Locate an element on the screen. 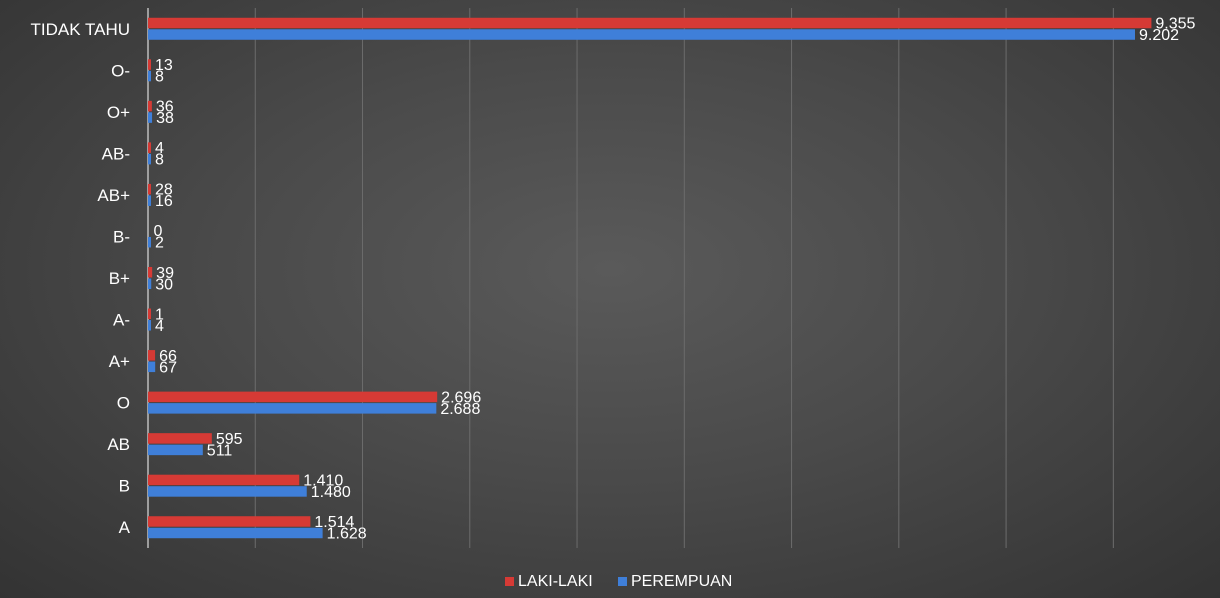  value-label: 38 is located at coordinates (165, 118).